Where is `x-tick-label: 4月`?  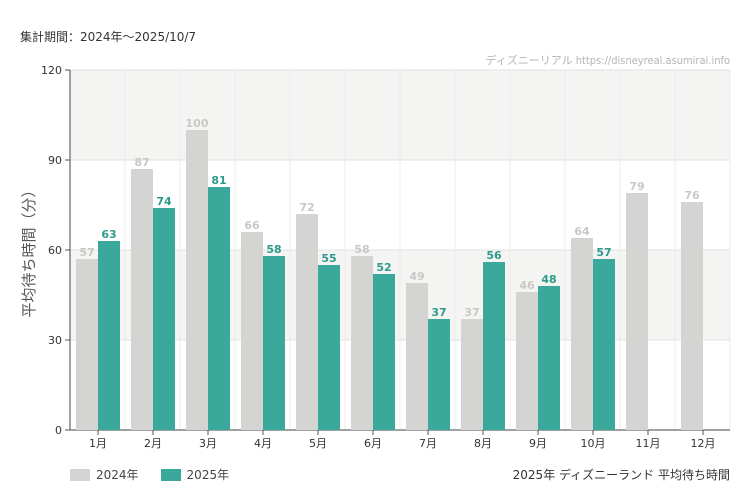
x-tick-label: 4月 is located at coordinates (263, 443).